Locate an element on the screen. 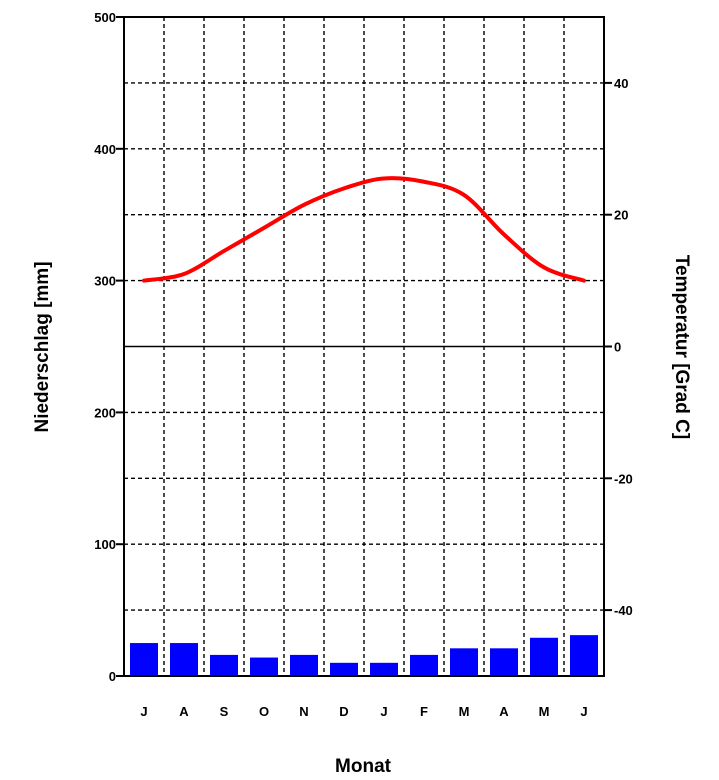  y-left-tick-label: 0 is located at coordinates (112, 676).